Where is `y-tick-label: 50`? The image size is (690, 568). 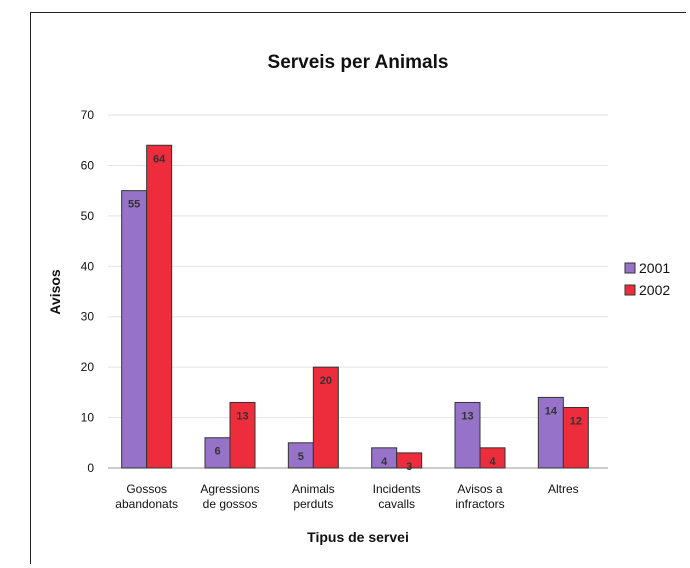
y-tick-label: 50 is located at coordinates (88, 216).